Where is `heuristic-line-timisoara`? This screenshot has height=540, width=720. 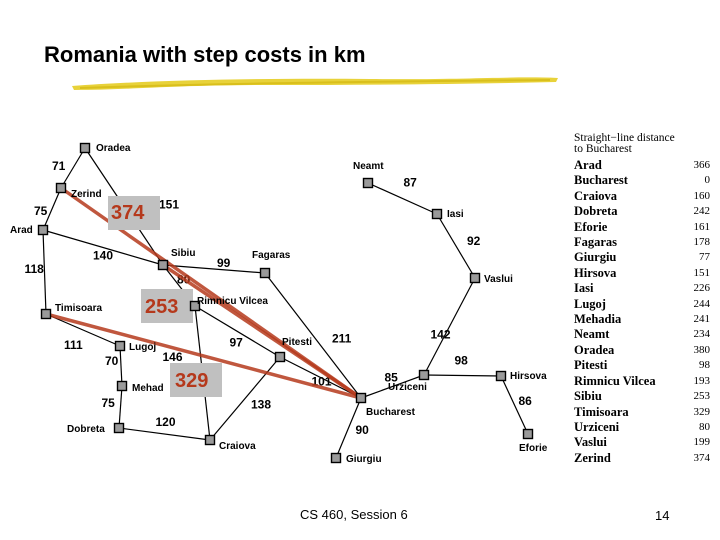
heuristic-line-timisoara is located at coordinates (203, 356).